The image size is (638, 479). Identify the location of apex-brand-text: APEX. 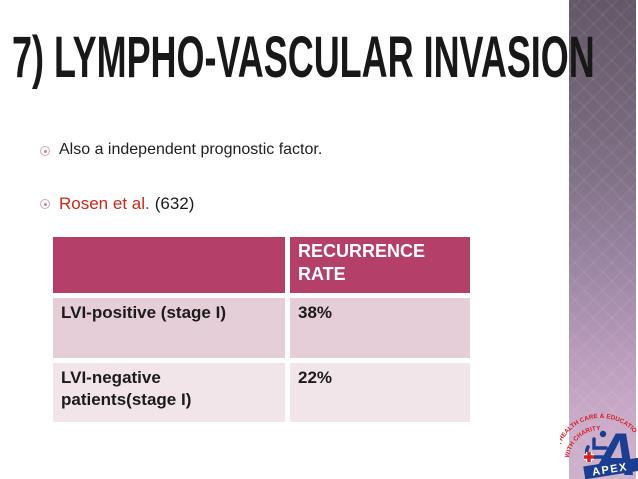
(609, 469).